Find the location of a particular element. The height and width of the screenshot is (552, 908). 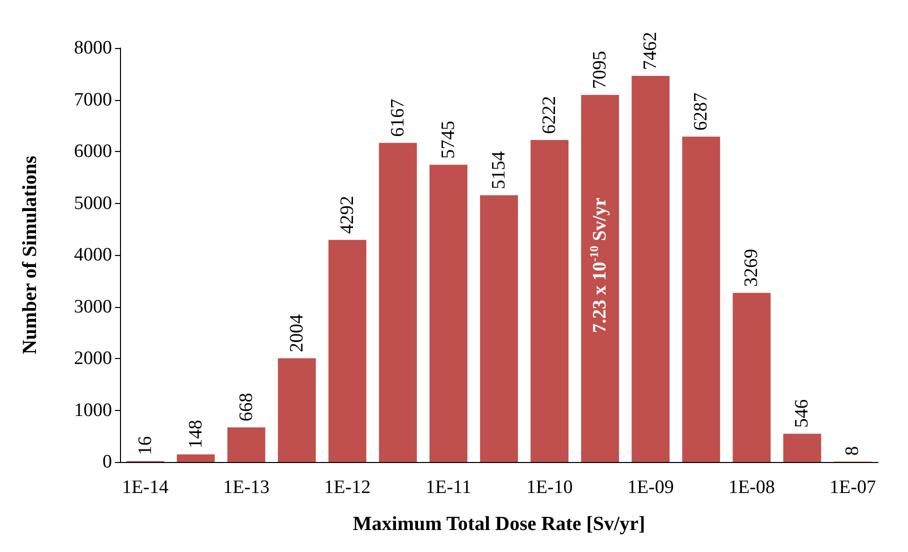

x-tick-label: 1E-14 is located at coordinates (145, 487).